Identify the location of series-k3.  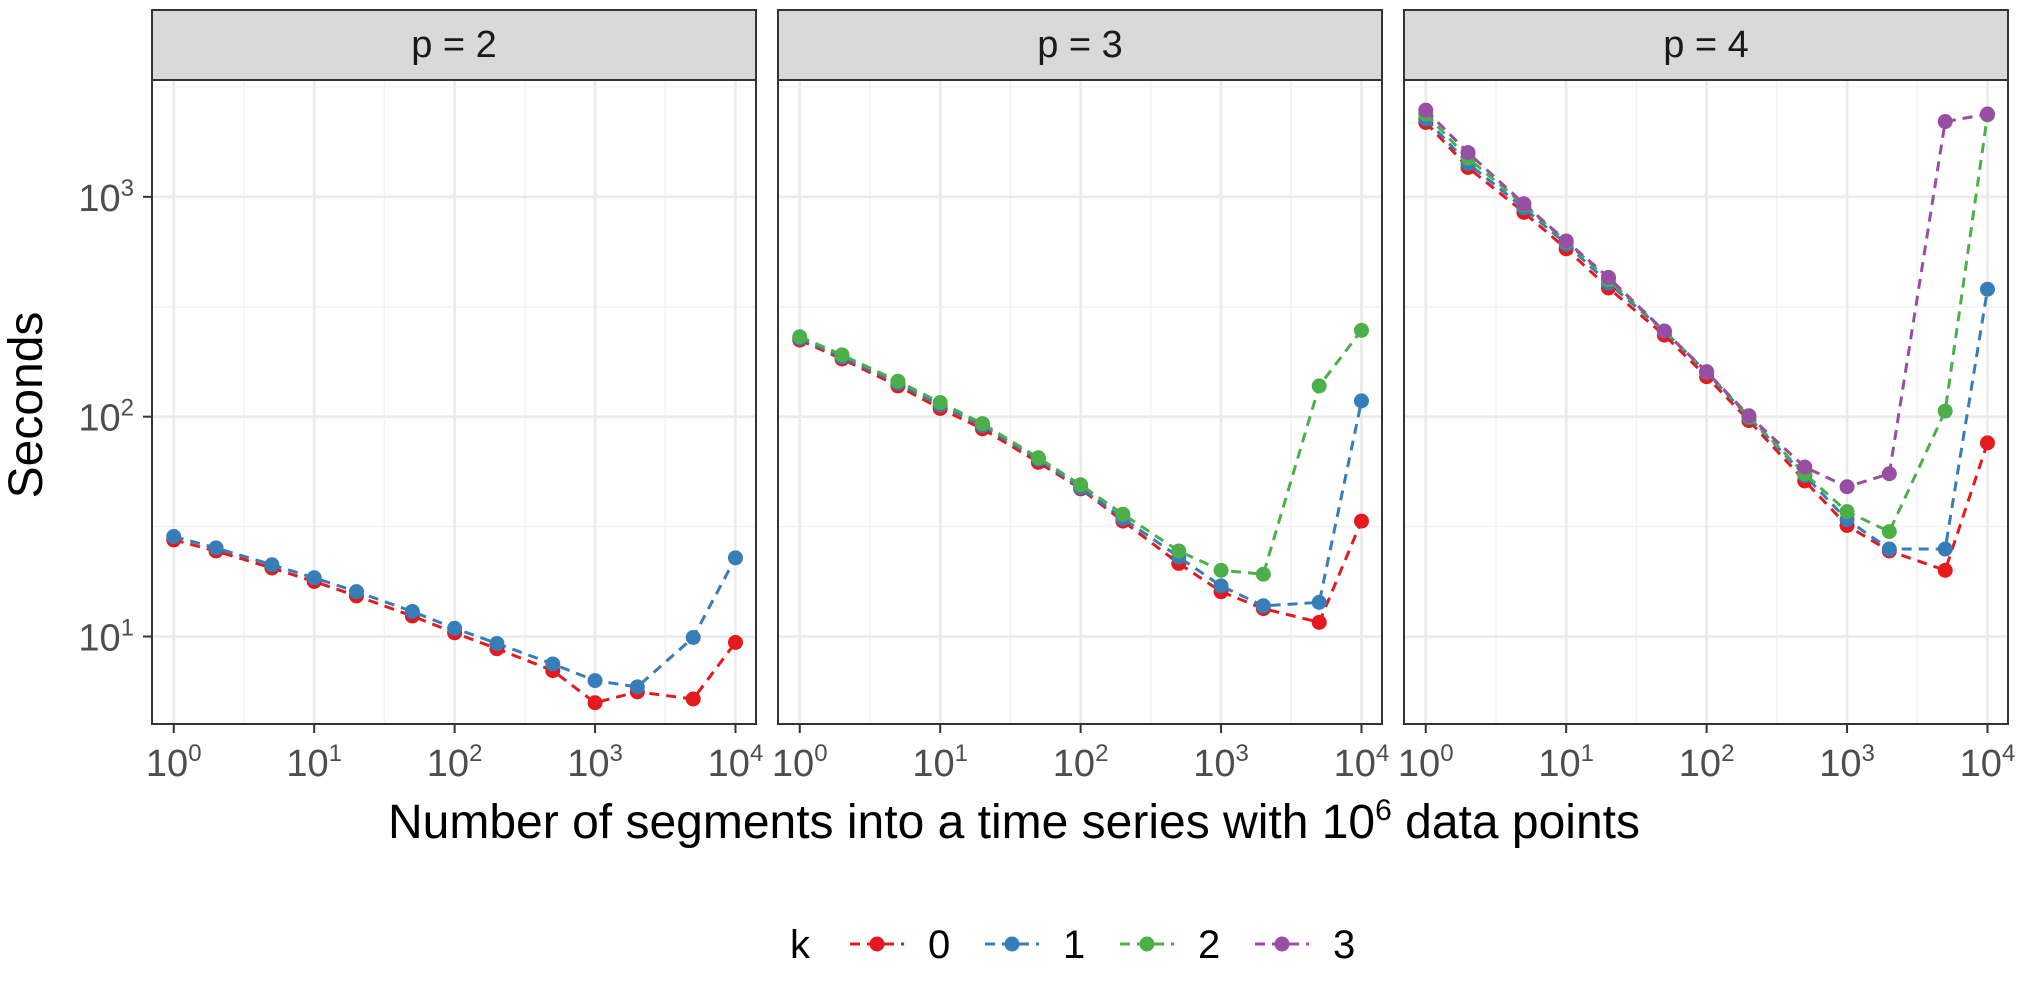
(1706, 298).